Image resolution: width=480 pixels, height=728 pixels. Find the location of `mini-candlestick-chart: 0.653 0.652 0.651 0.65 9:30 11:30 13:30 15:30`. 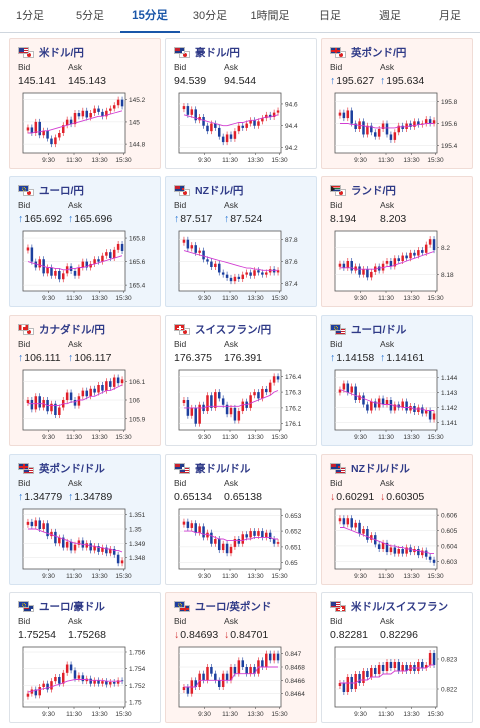

mini-candlestick-chart: 0.653 0.652 0.651 0.65 9:30 11:30 13:30 15:30 is located at coordinates (242, 543).